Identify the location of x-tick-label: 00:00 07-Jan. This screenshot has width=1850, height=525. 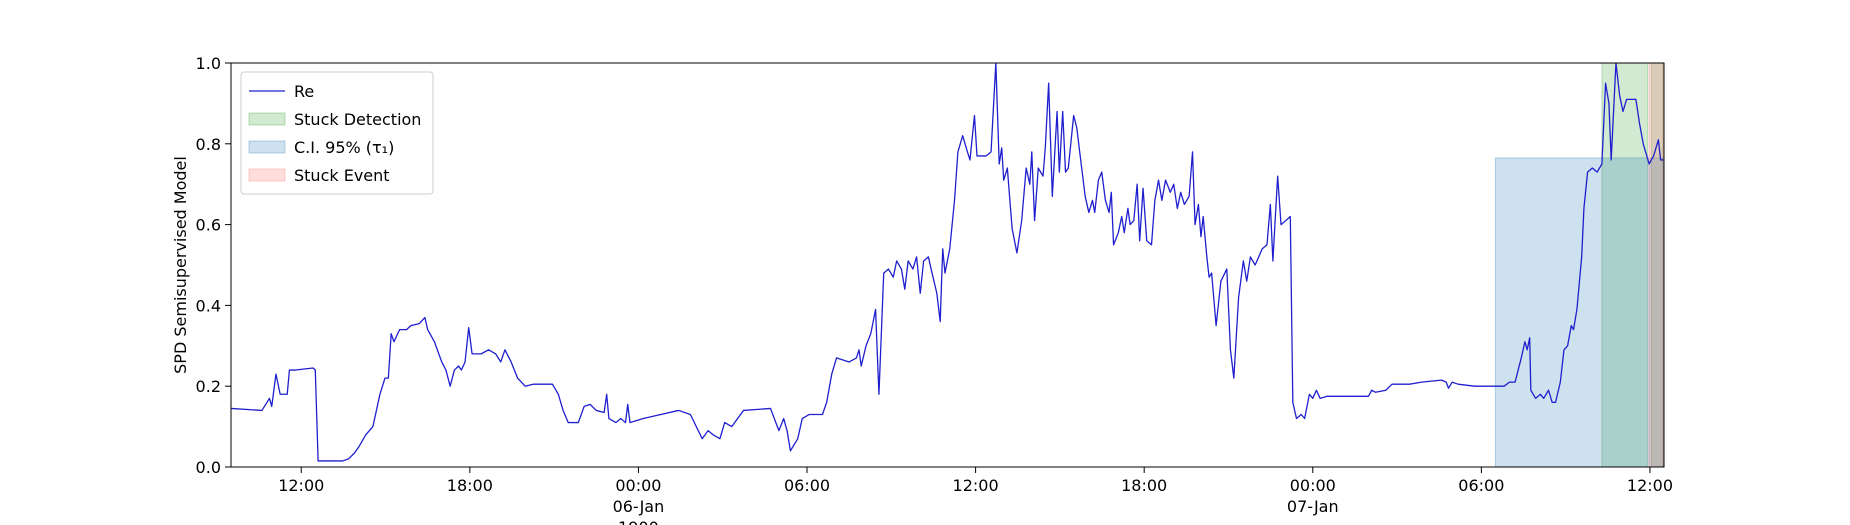
(1313, 496).